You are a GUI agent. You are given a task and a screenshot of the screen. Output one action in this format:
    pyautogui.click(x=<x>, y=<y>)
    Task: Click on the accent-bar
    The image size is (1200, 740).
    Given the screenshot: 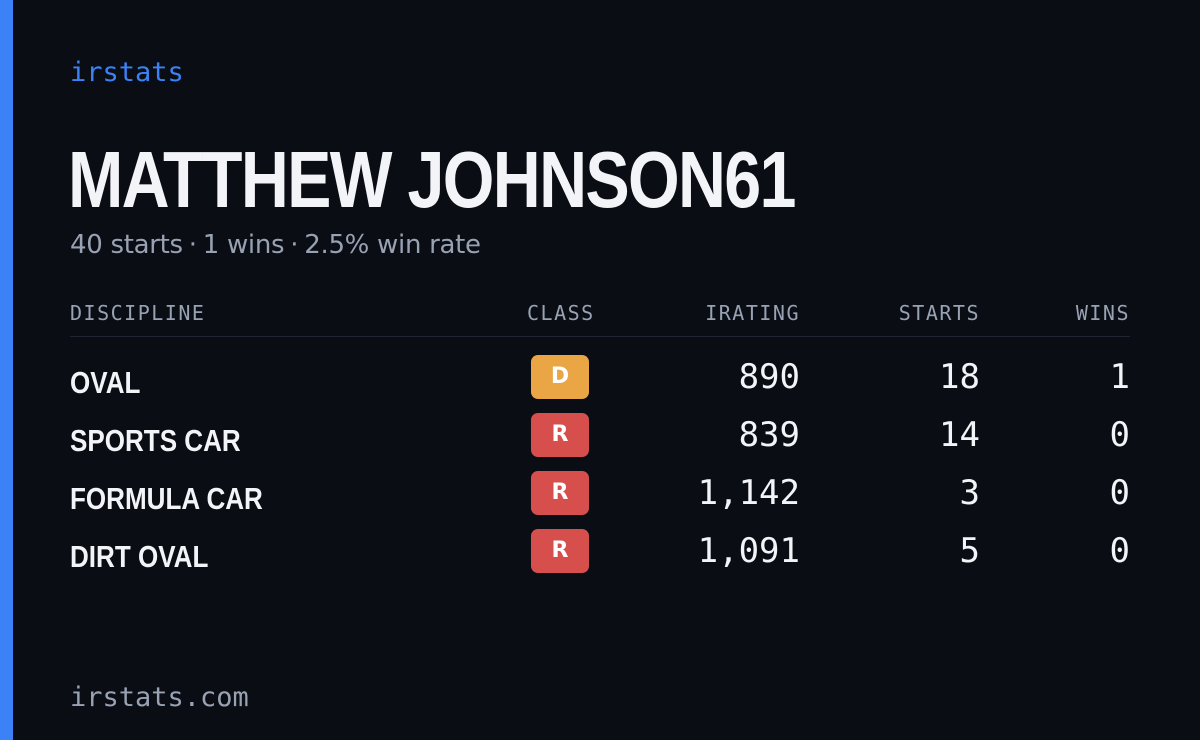 What is the action you would take?
    pyautogui.click(x=6, y=370)
    